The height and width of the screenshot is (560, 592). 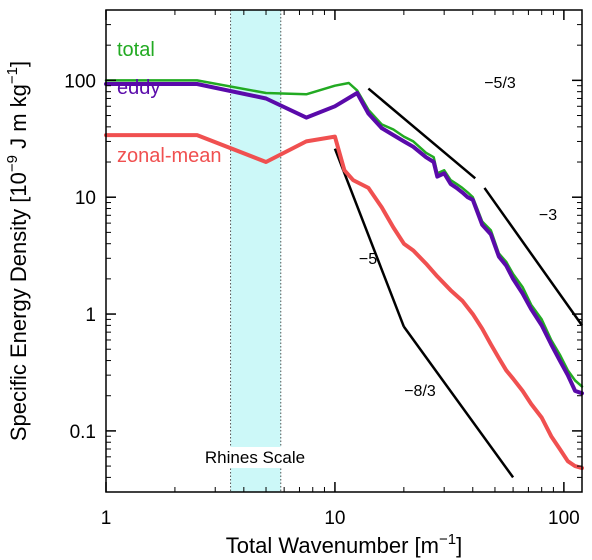 I want to click on series-labels-layer: total eddy zonal-mean, so click(x=169, y=103).